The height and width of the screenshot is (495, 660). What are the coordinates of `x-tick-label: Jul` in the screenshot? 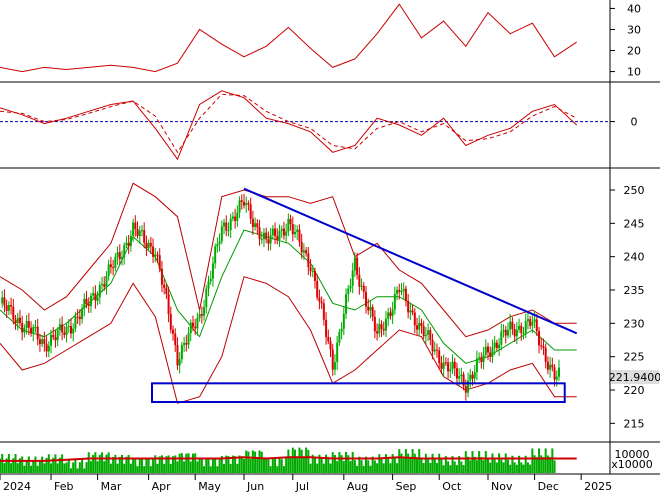 It's located at (302, 486).